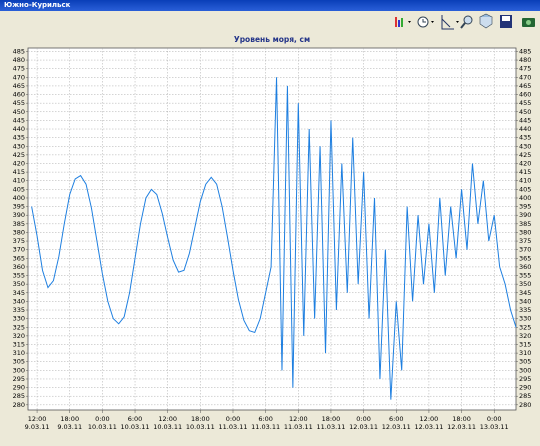 This screenshot has height=446, width=540. What do you see at coordinates (525, 51) in the screenshot?
I see `y2-tick-label: 485` at bounding box center [525, 51].